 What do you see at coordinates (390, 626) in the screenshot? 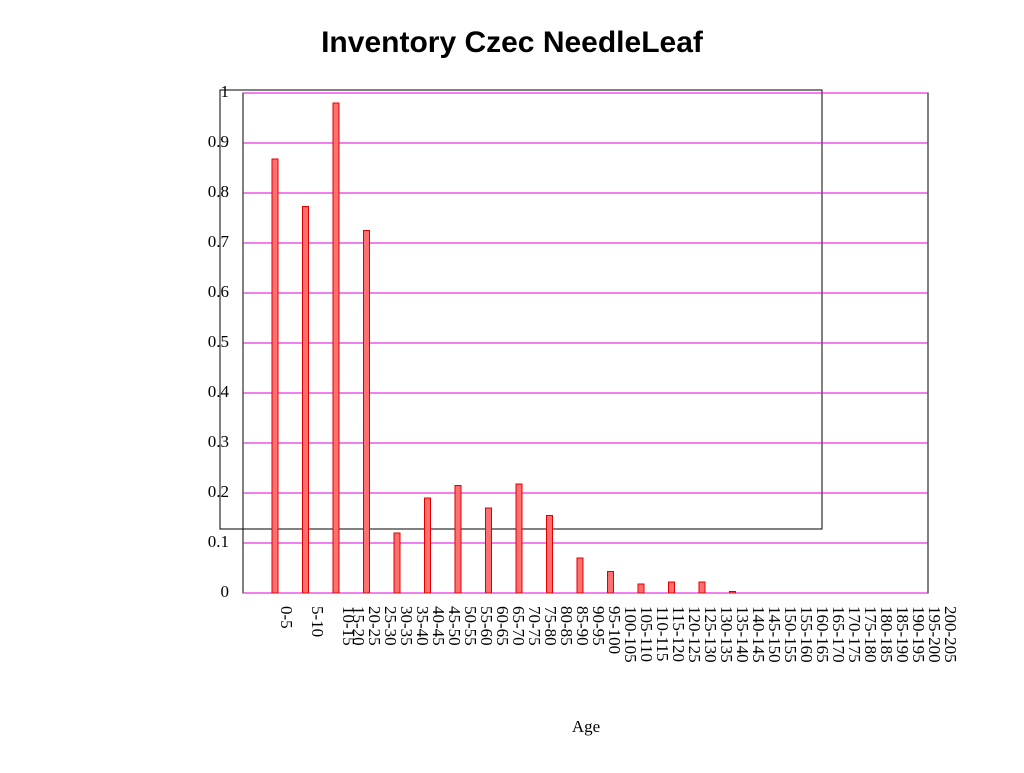
I see `x-tick-label: 25-30` at bounding box center [390, 626].